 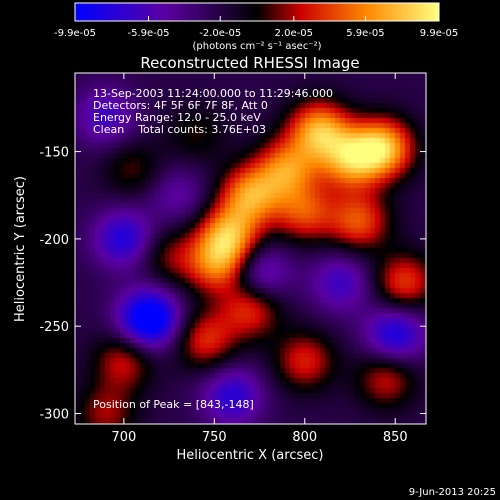 What do you see at coordinates (294, 33) in the screenshot?
I see `colorbar-tick-label: 2.0e-05` at bounding box center [294, 33].